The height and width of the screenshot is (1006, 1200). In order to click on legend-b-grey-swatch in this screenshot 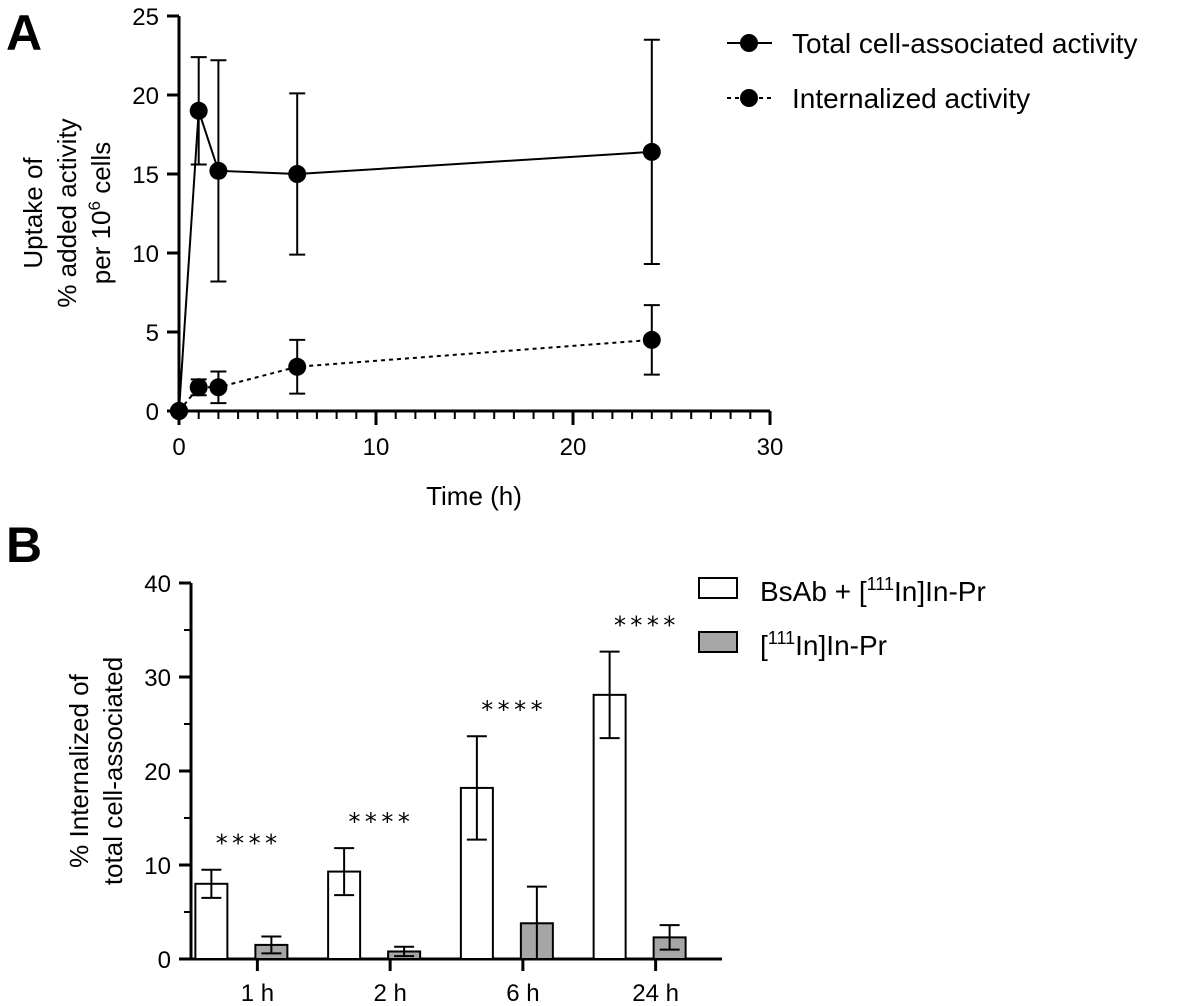, I will do `click(718, 642)`.